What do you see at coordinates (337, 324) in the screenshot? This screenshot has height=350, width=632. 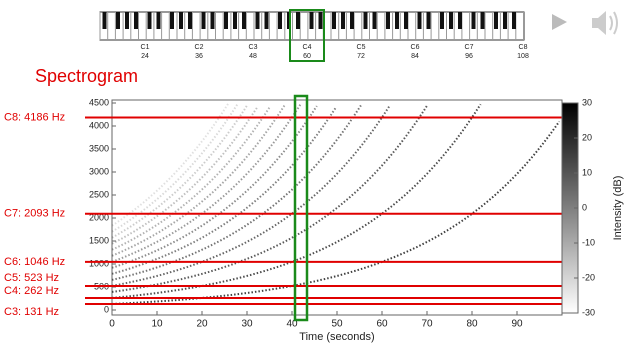 I see `x-tick-label: 50` at bounding box center [337, 324].